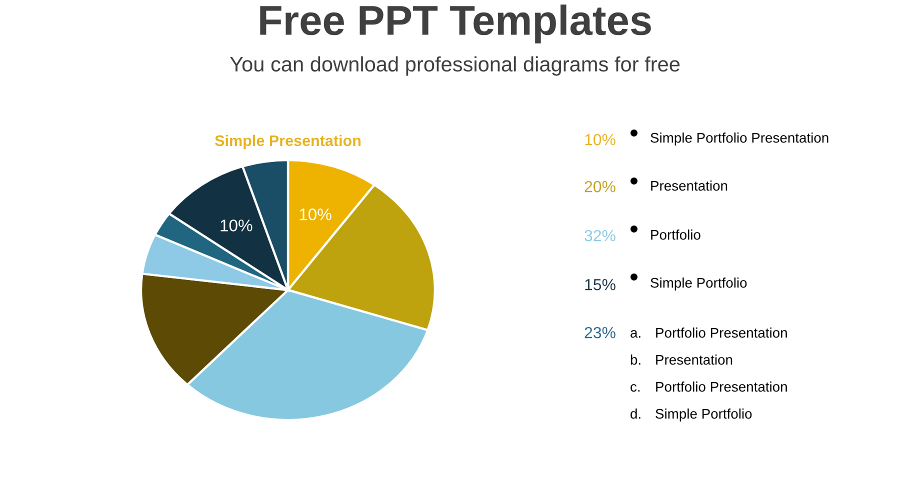  Describe the element at coordinates (455, 24) in the screenshot. I see `chart-title: Free PPT Templates` at that location.